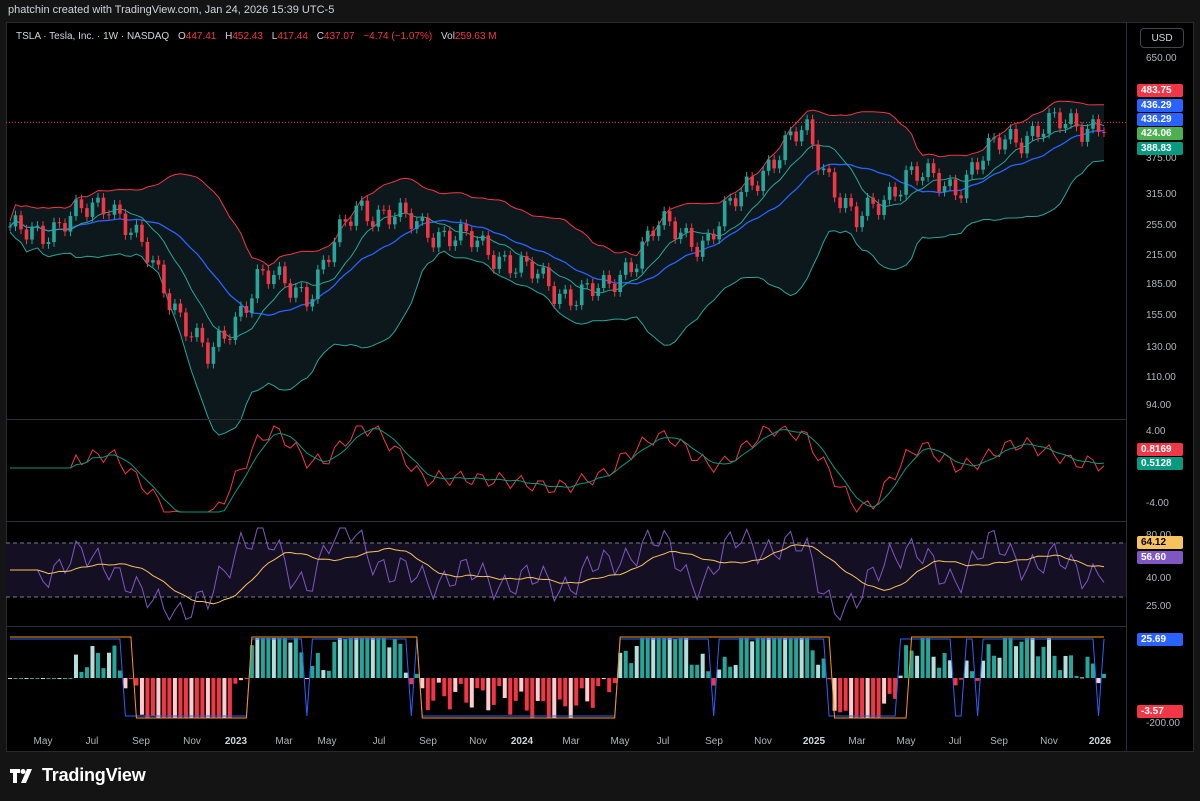  Describe the element at coordinates (999, 741) in the screenshot. I see `time-axis-label: Sep` at that location.